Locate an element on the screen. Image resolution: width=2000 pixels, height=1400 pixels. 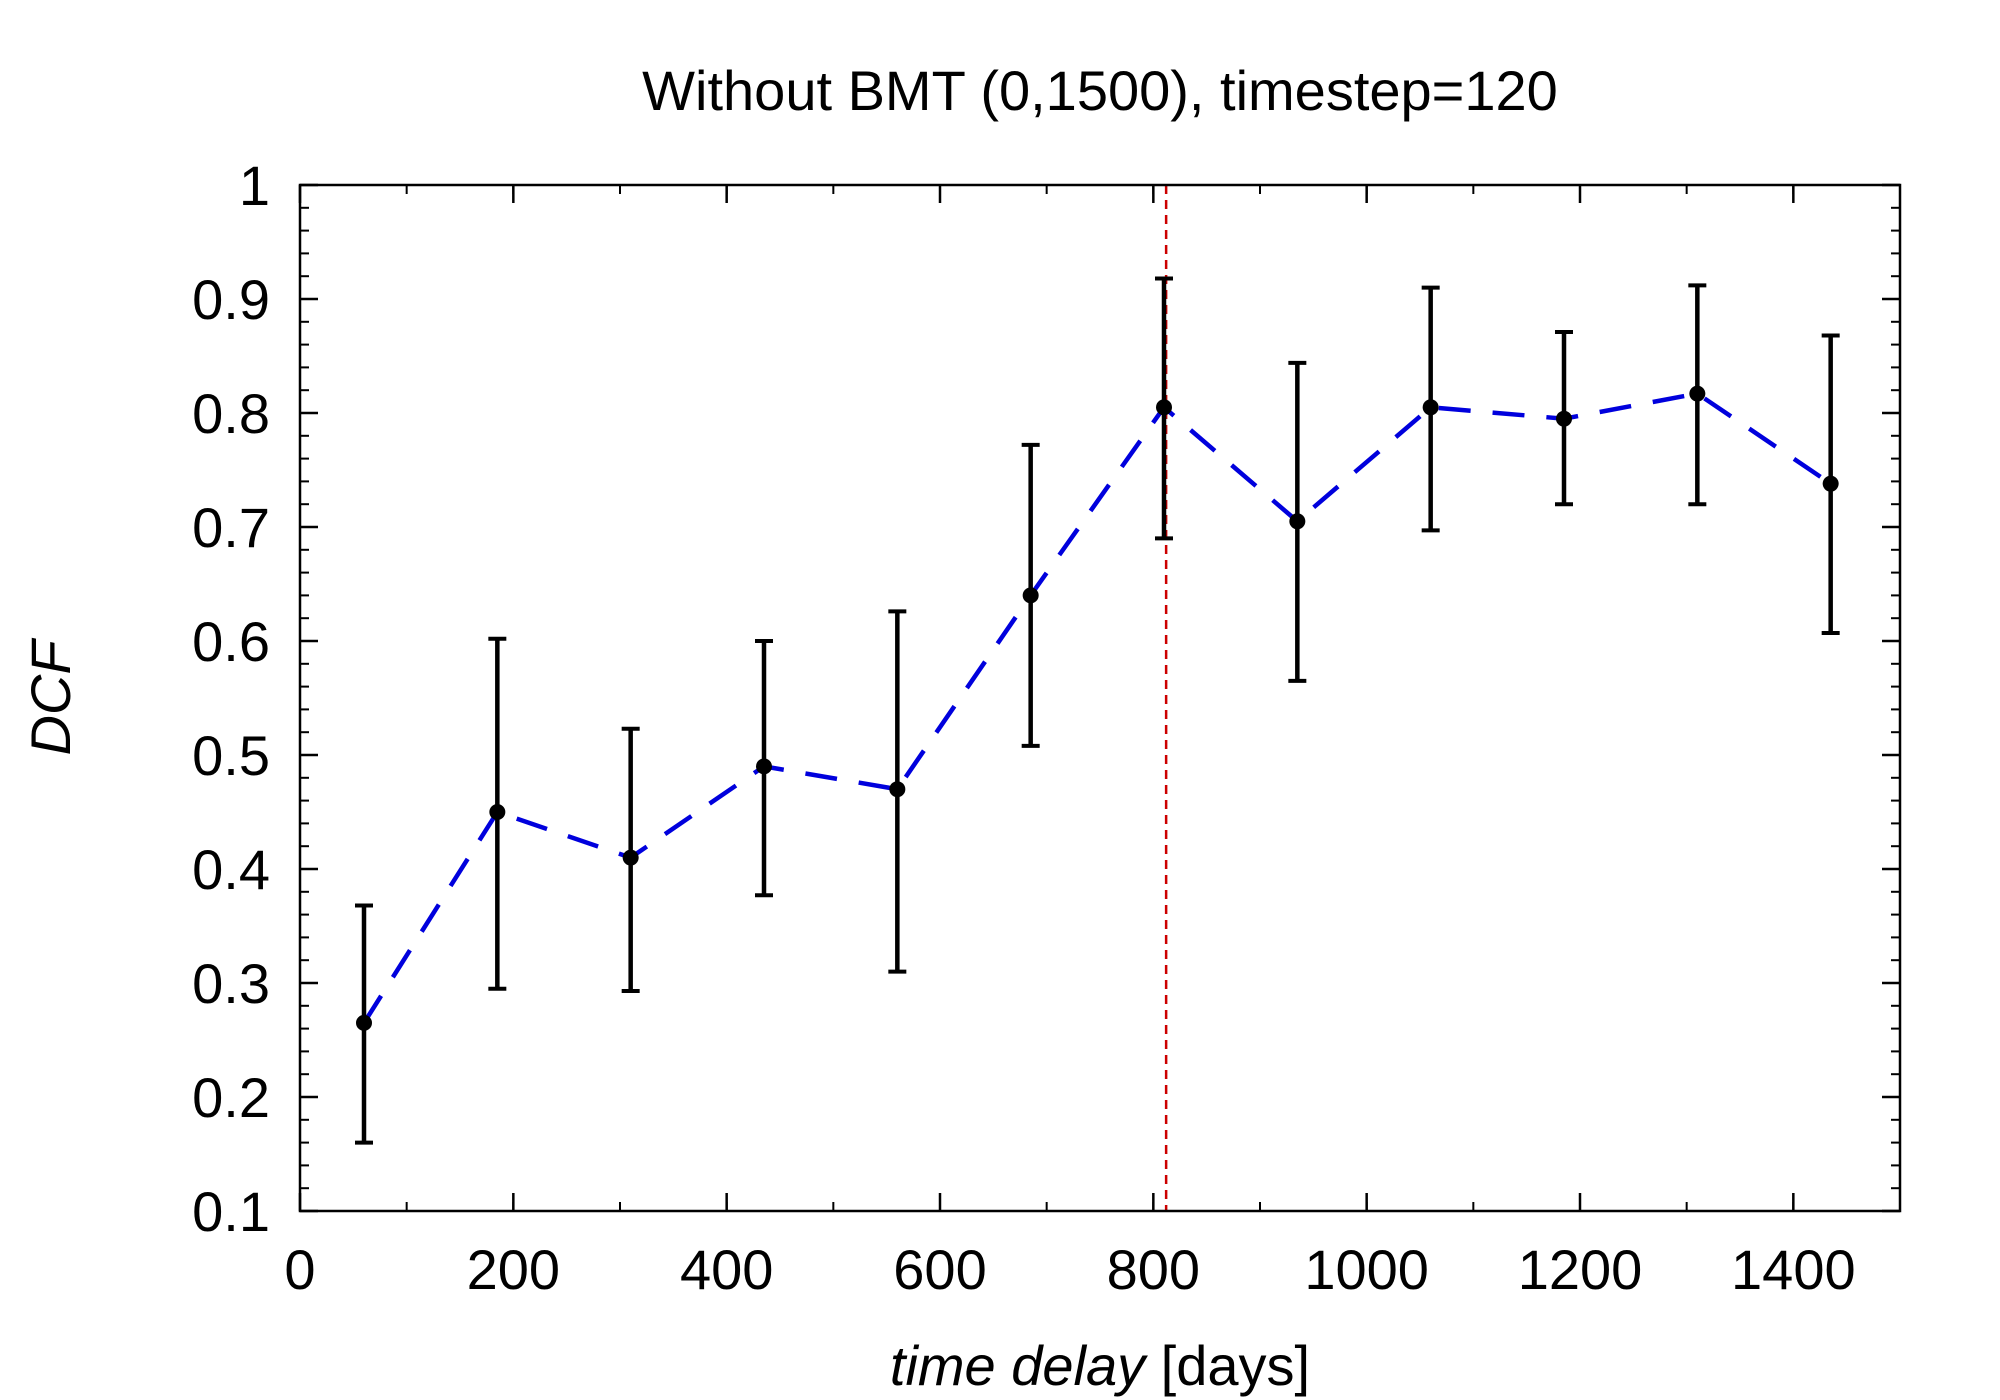
x-tick-label: 1400 is located at coordinates (1793, 1269).